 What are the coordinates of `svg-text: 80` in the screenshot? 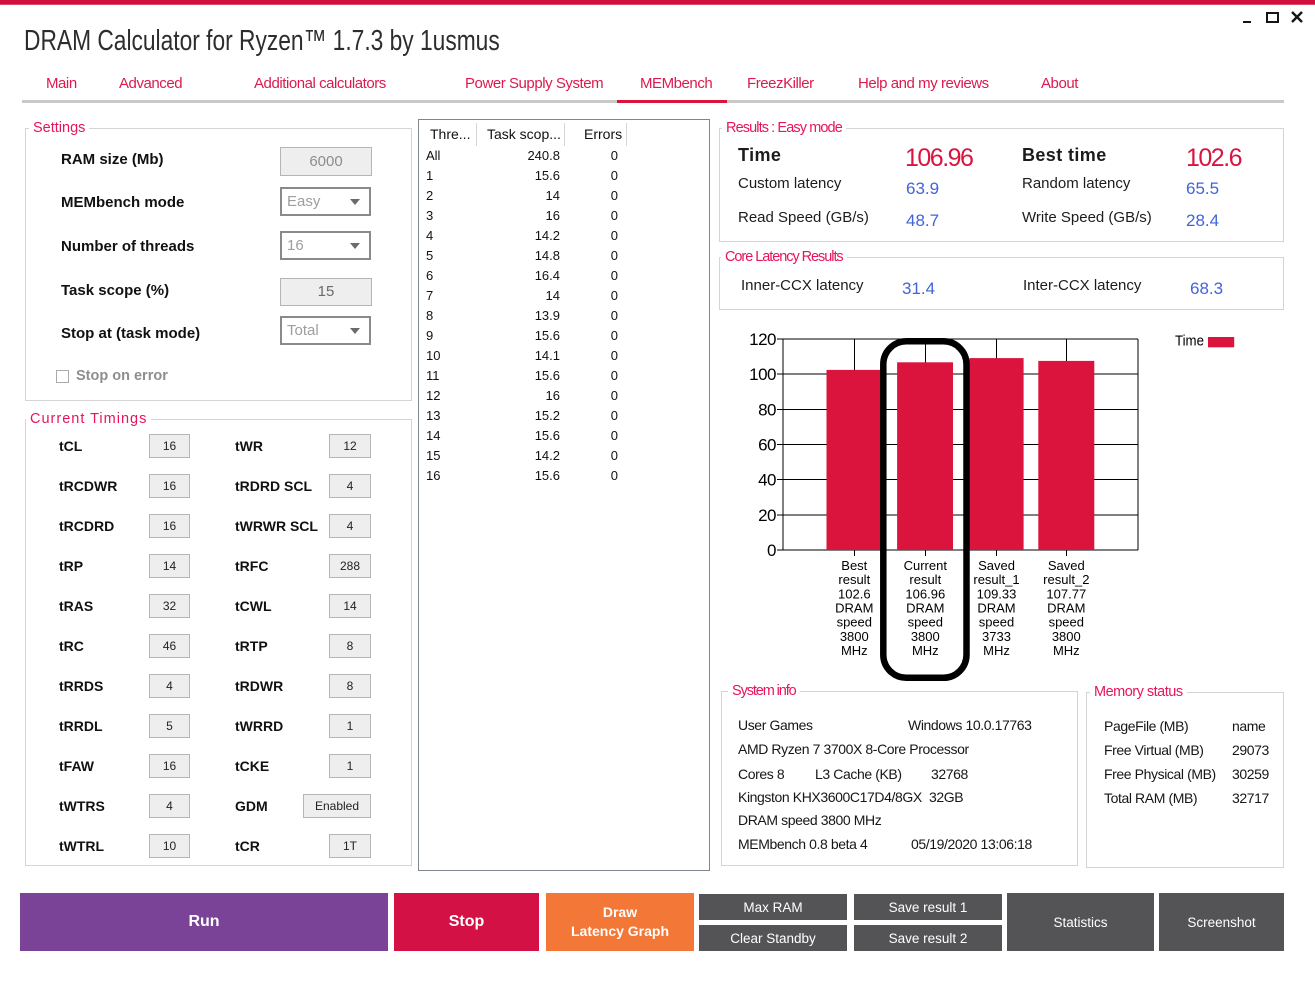 It's located at (767, 409).